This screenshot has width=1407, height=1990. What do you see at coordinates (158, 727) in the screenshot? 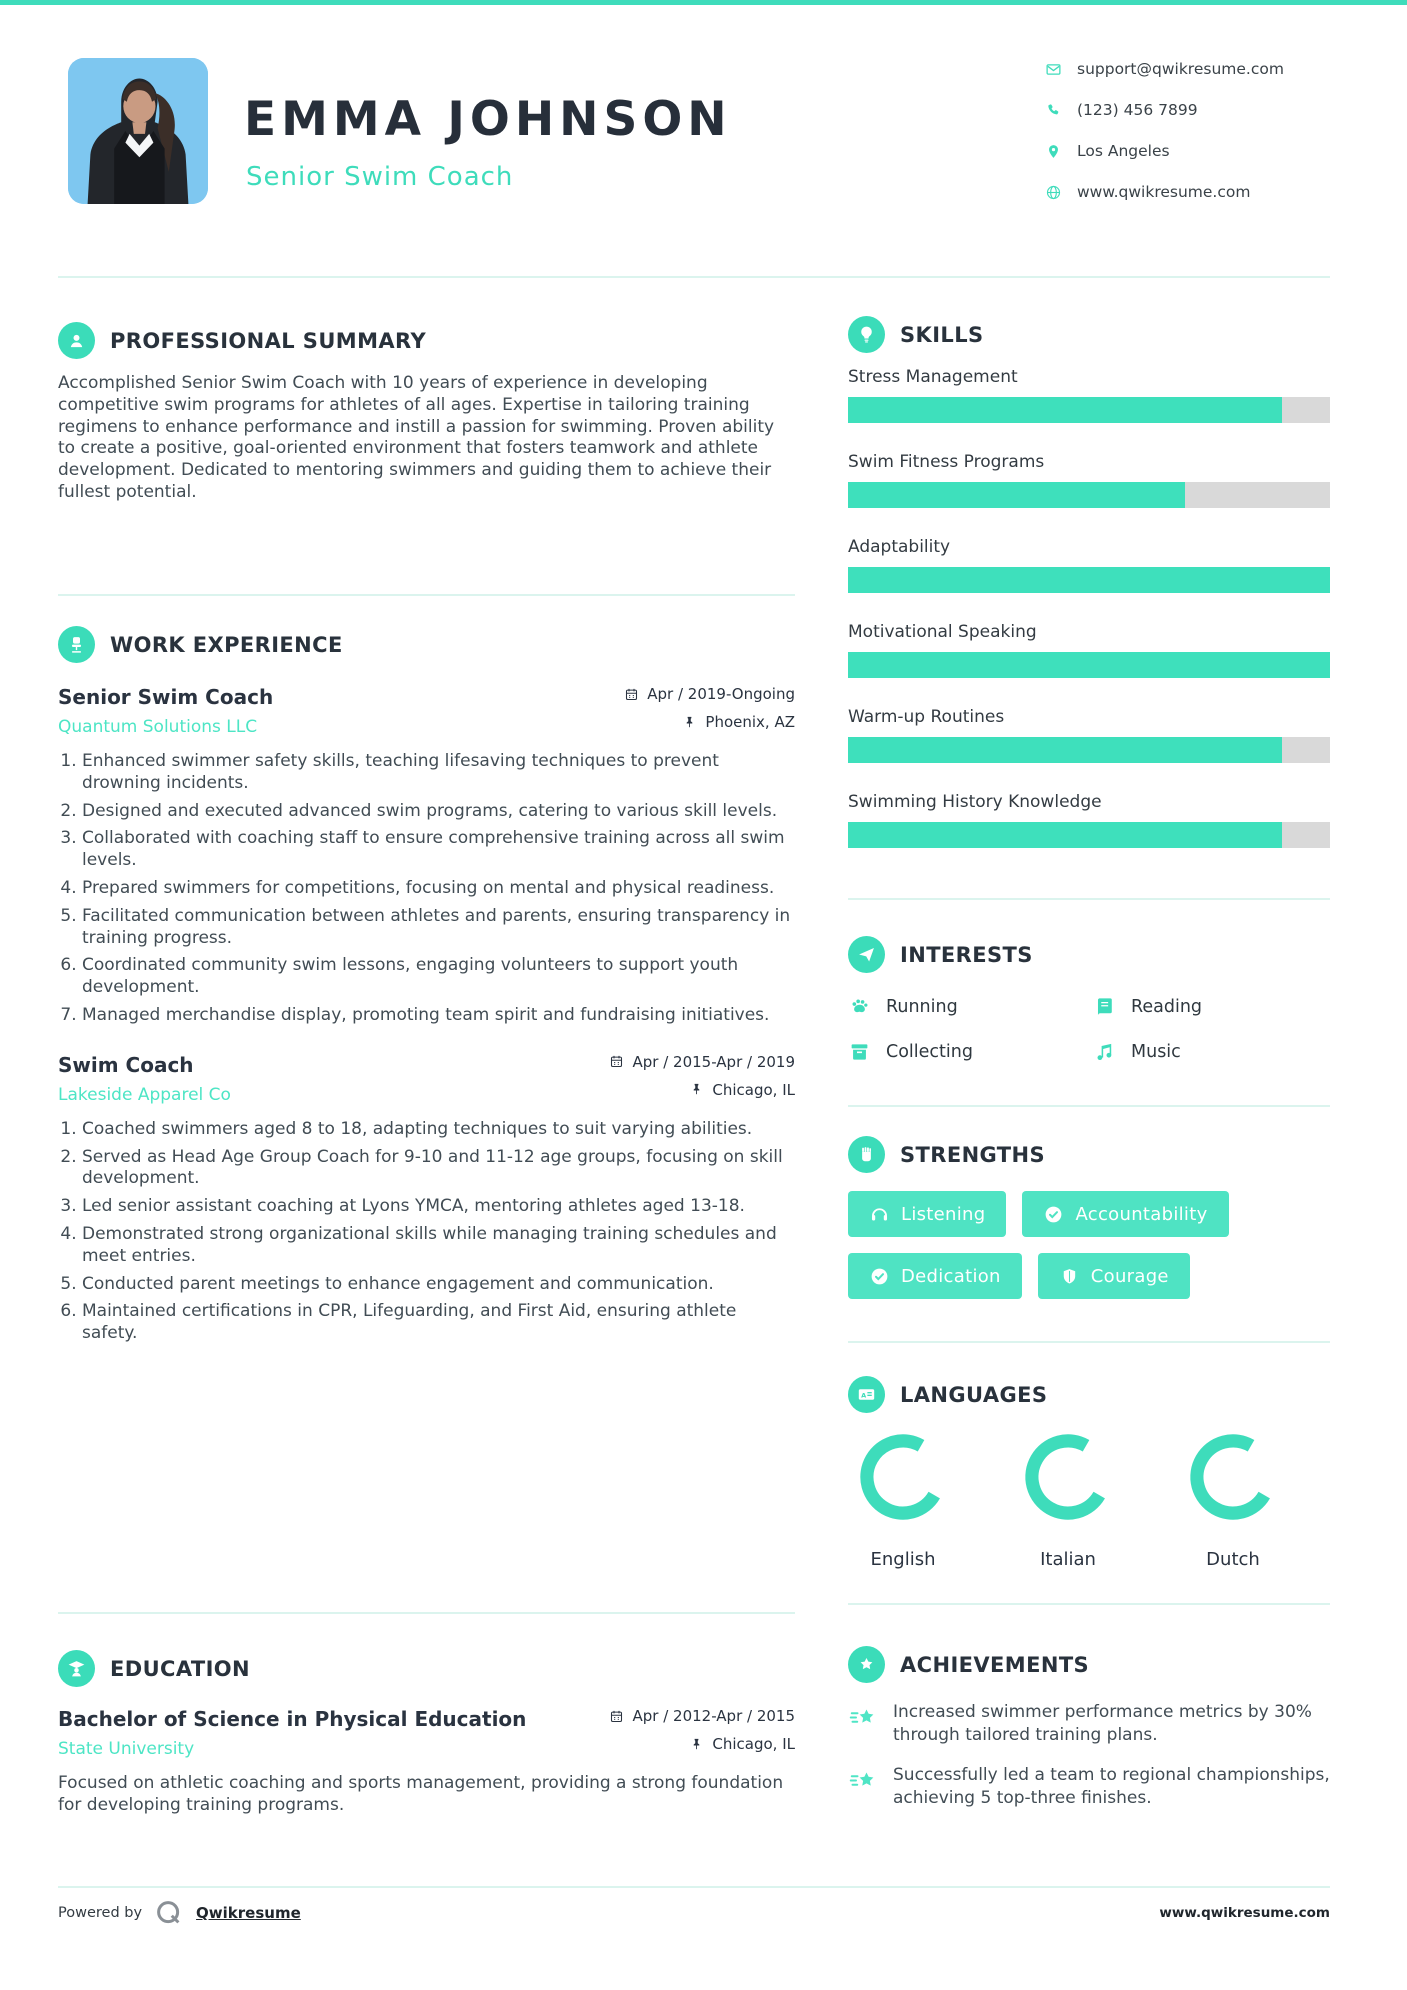
I see `job-company: Quantum Solutions LLC` at bounding box center [158, 727].